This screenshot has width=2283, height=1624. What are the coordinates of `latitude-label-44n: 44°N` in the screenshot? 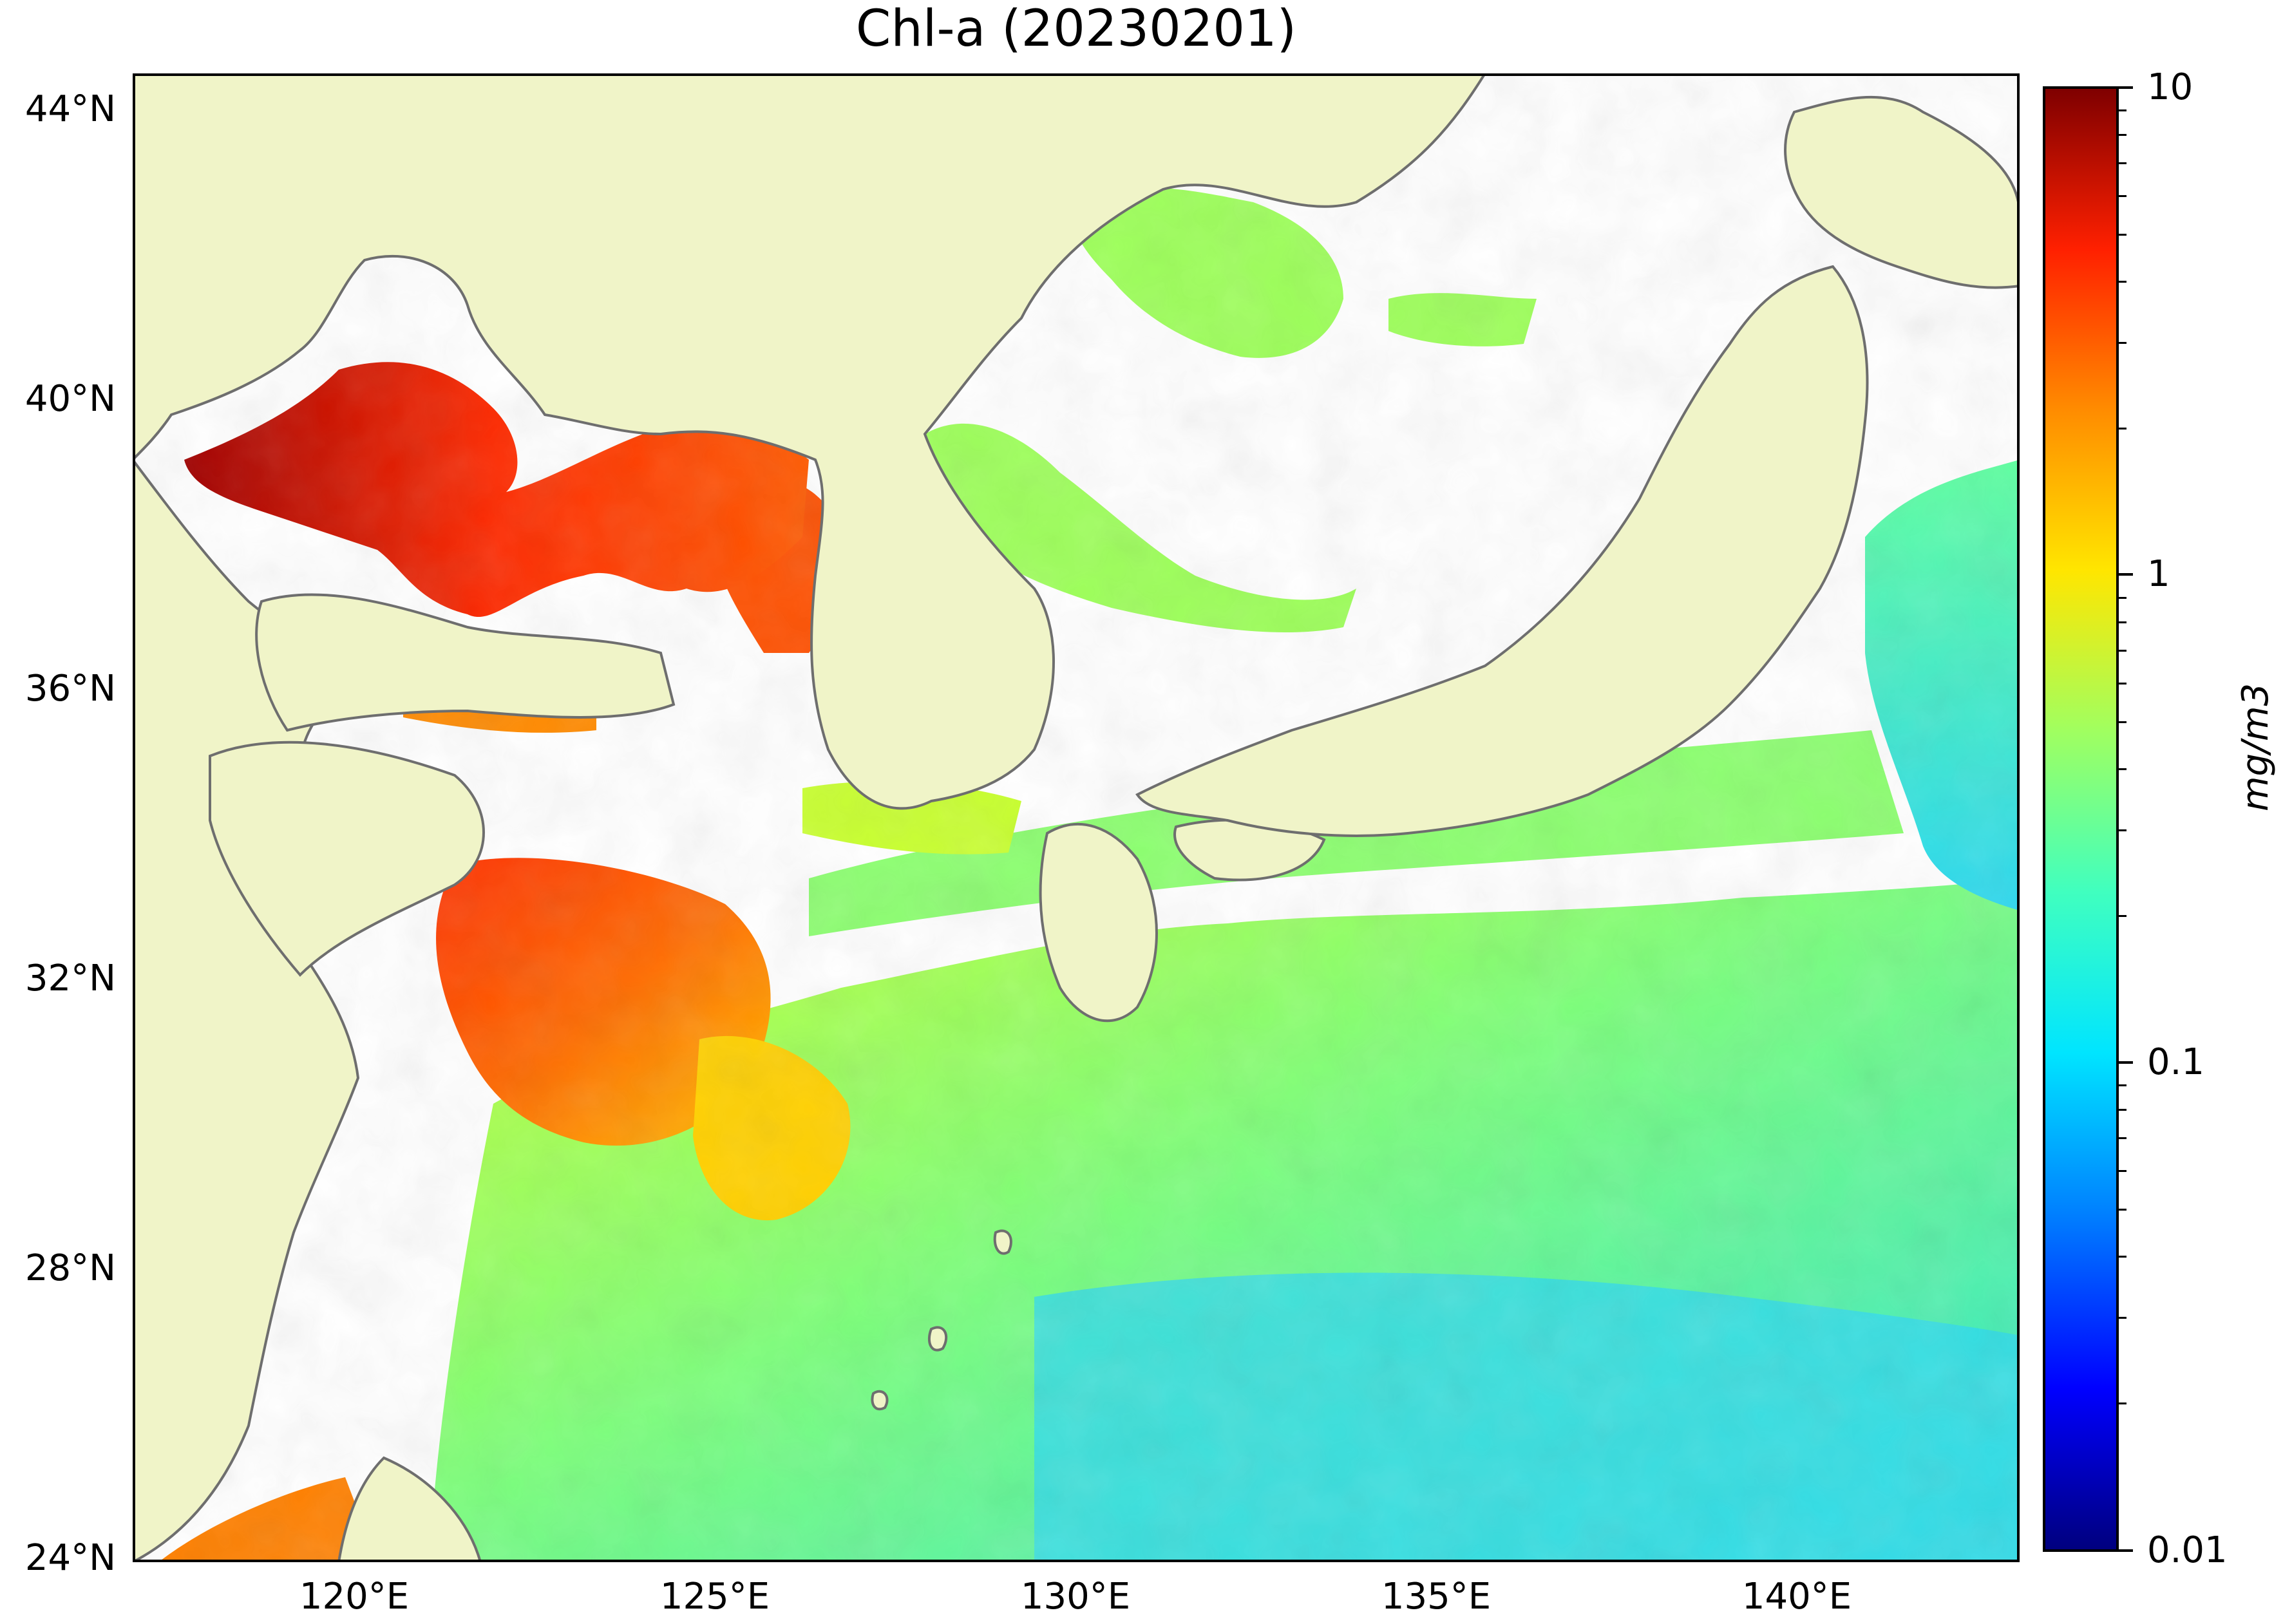 It's located at (70, 109).